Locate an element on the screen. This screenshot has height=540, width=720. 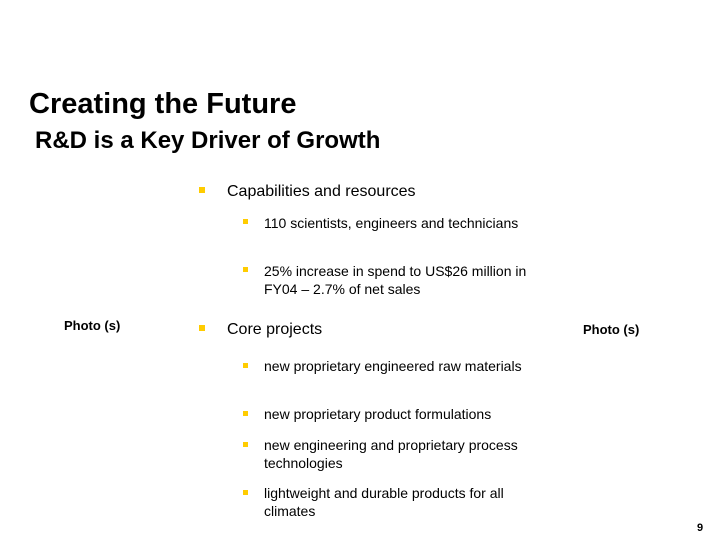
slide-subtitle: R&D is a Key Driver of Growth is located at coordinates (208, 140).